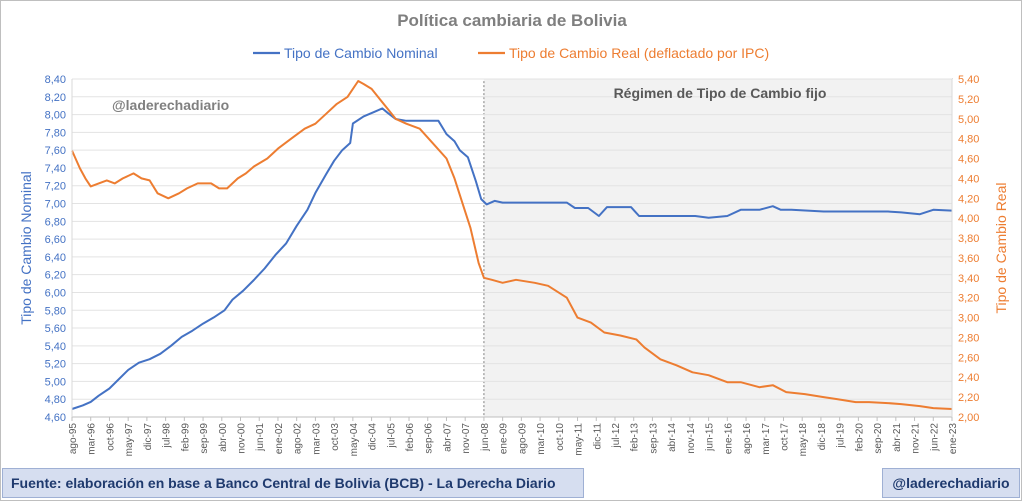  I want to click on x-tick-label: jul-05, so click(391, 436).